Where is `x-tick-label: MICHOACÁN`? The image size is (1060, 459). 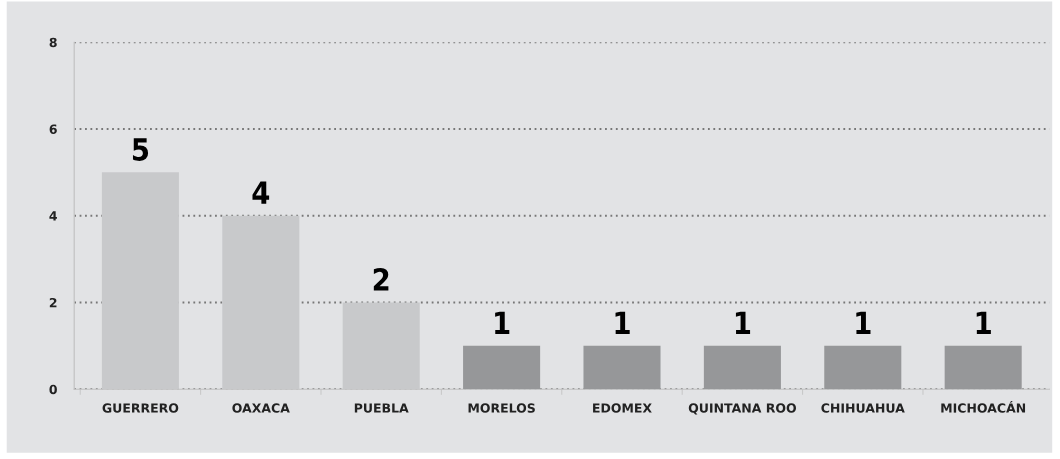
x-tick-label: MICHOACÁN is located at coordinates (983, 407).